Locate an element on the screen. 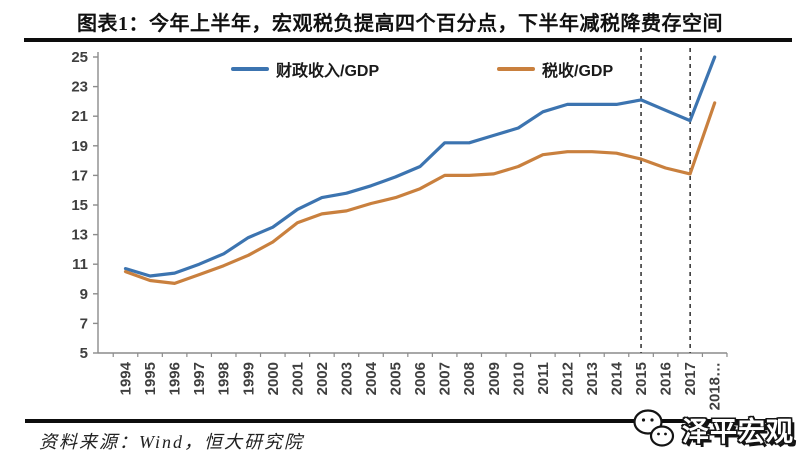  x-tick-label: 2007 is located at coordinates (445, 378).